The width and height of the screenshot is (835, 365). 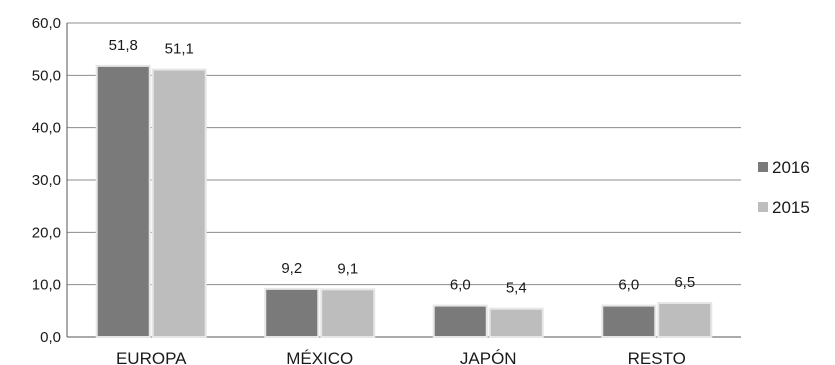 I want to click on legend-swatch-2016, so click(x=763, y=167).